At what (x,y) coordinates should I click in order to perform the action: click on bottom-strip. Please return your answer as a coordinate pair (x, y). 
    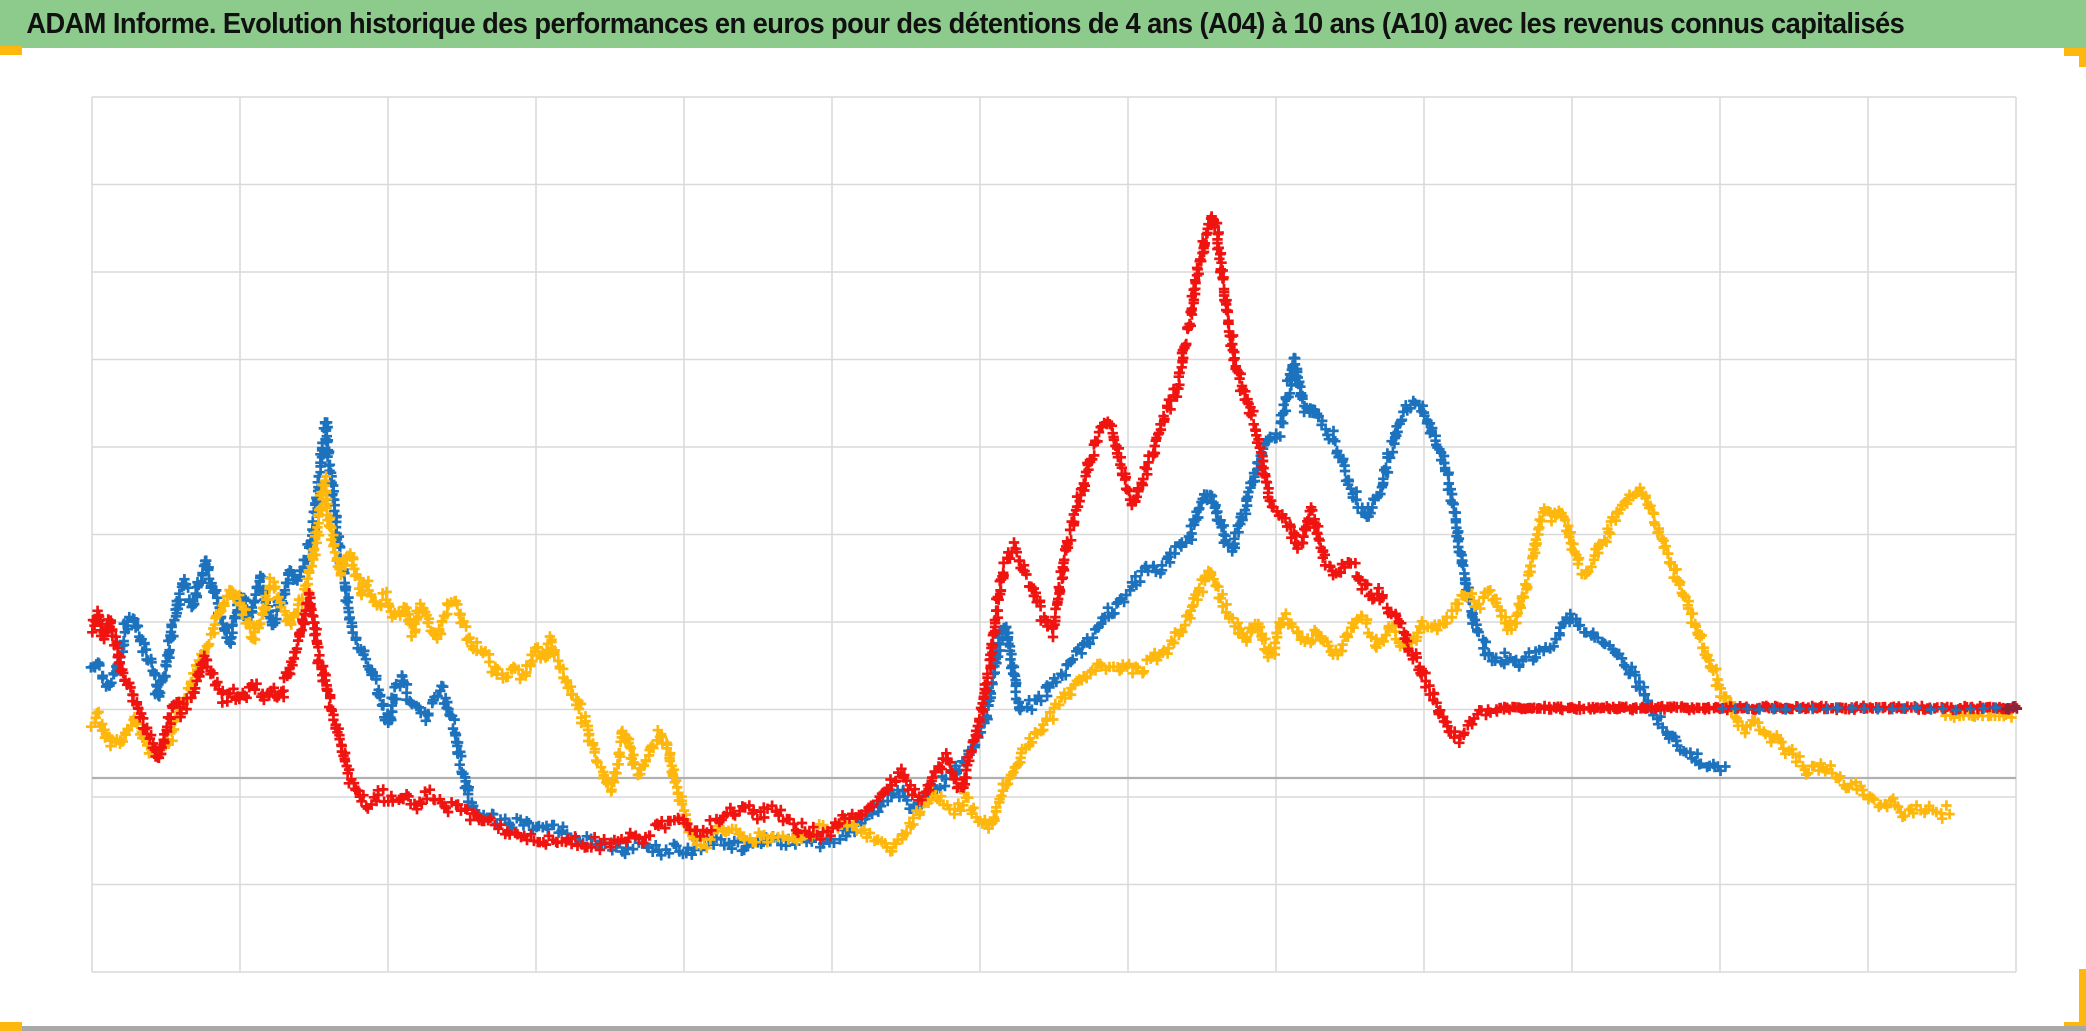
    Looking at the image, I should click on (1043, 1028).